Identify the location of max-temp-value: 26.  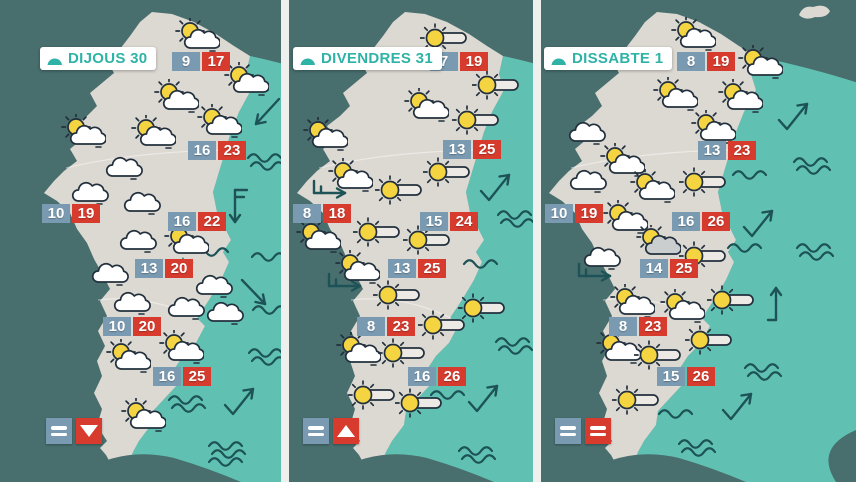
(452, 376).